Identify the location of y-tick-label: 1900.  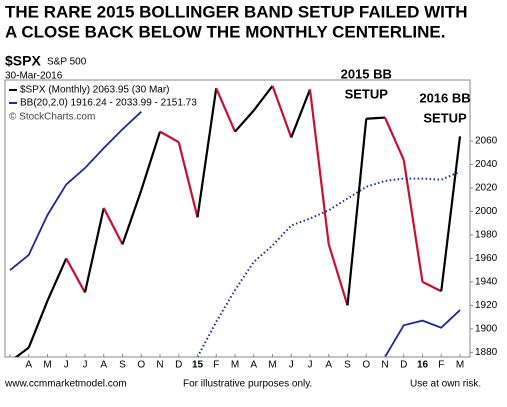
(486, 328).